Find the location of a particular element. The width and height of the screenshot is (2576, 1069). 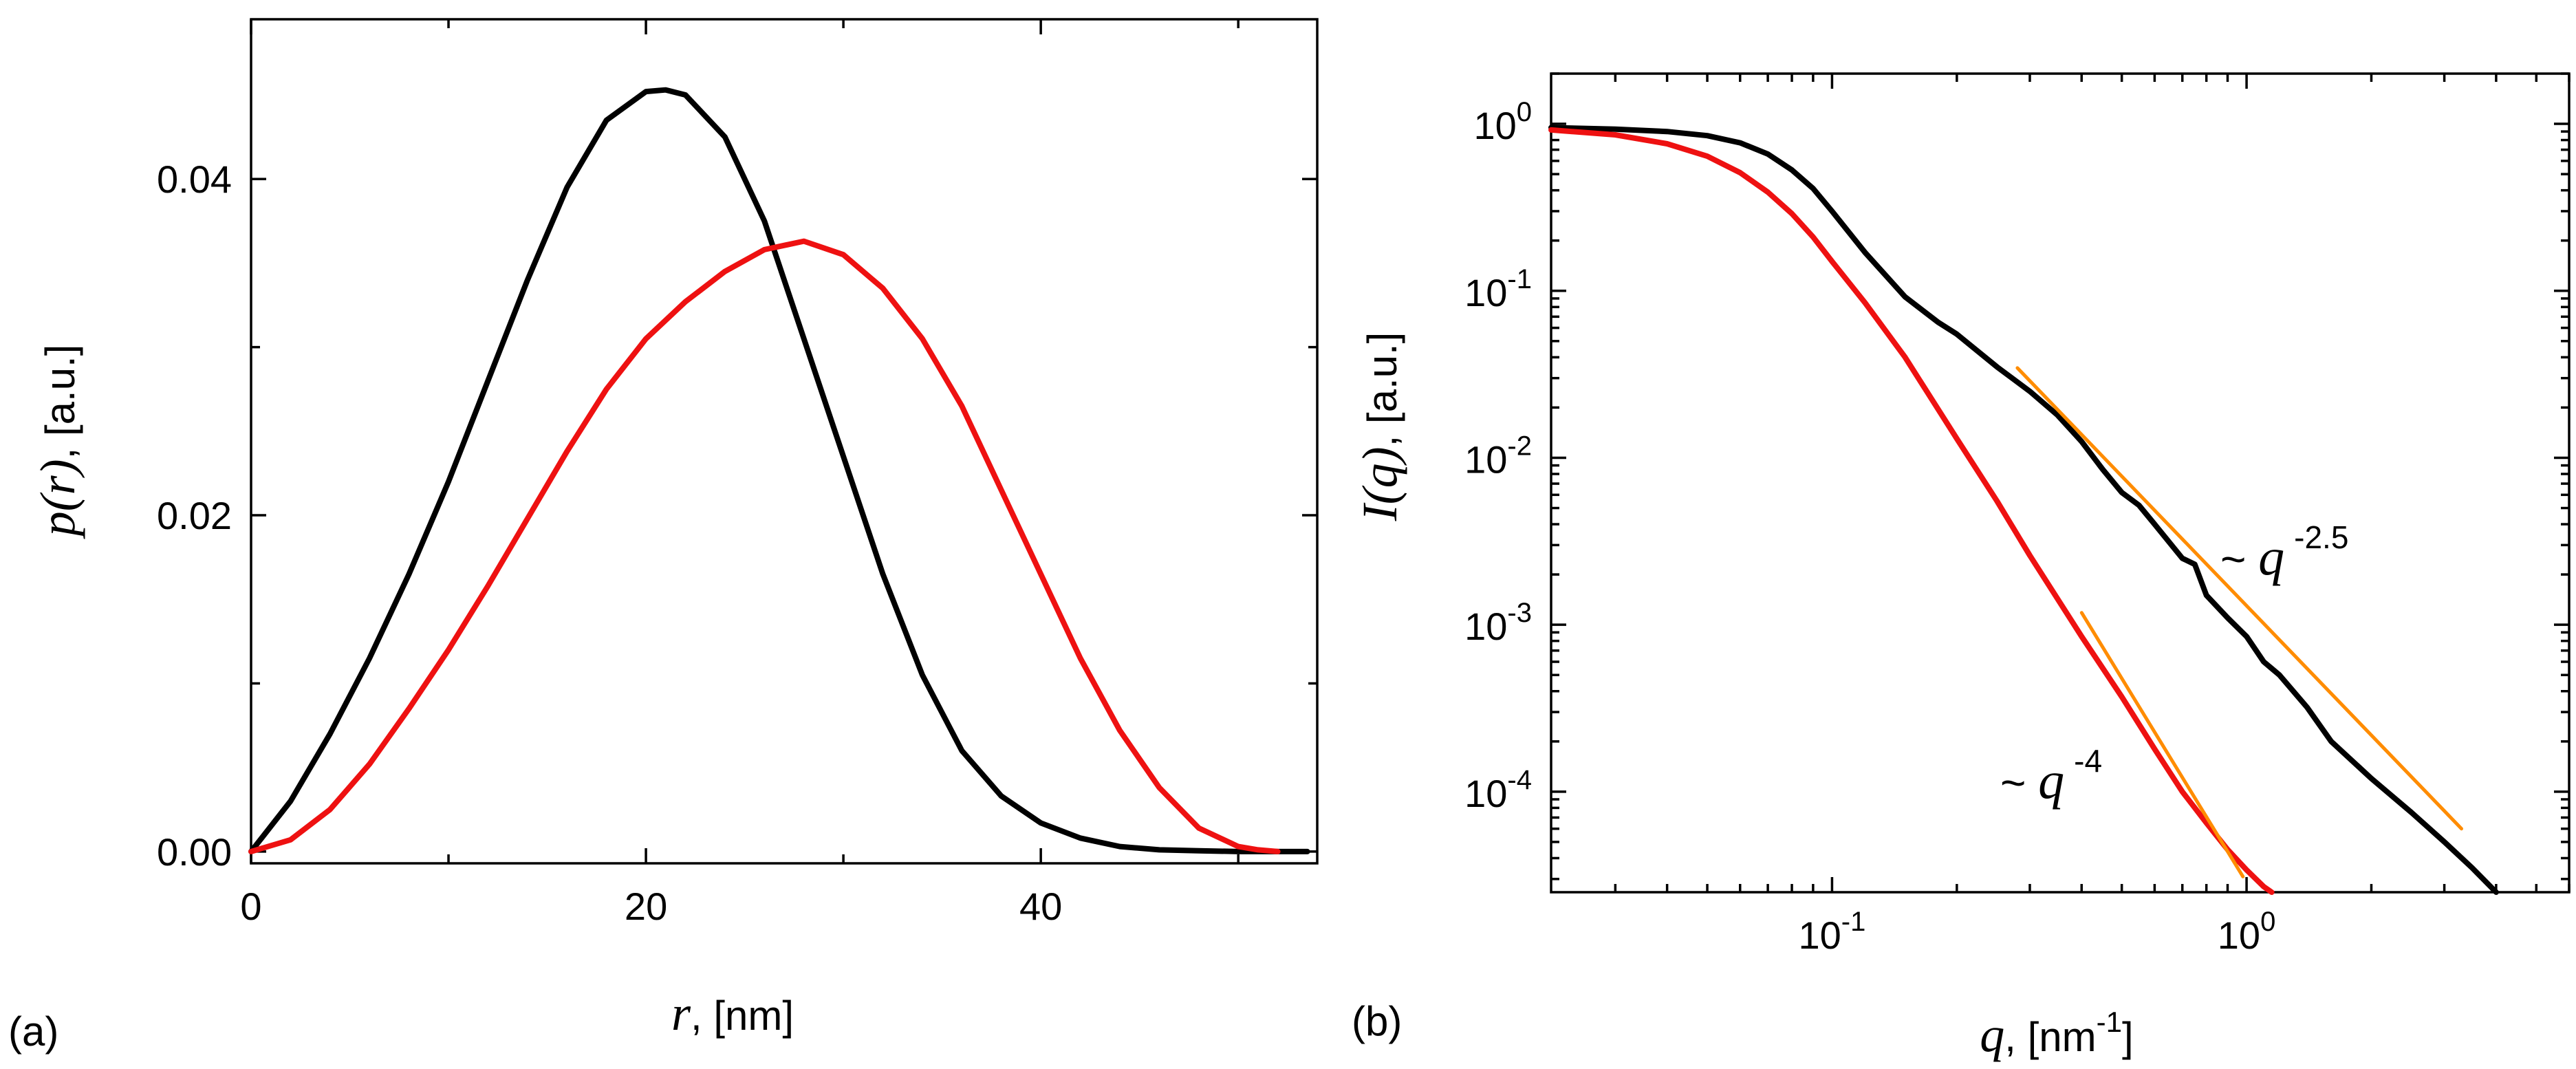

panel-b-ytick-label: 10⁰ is located at coordinates (1502, 122).